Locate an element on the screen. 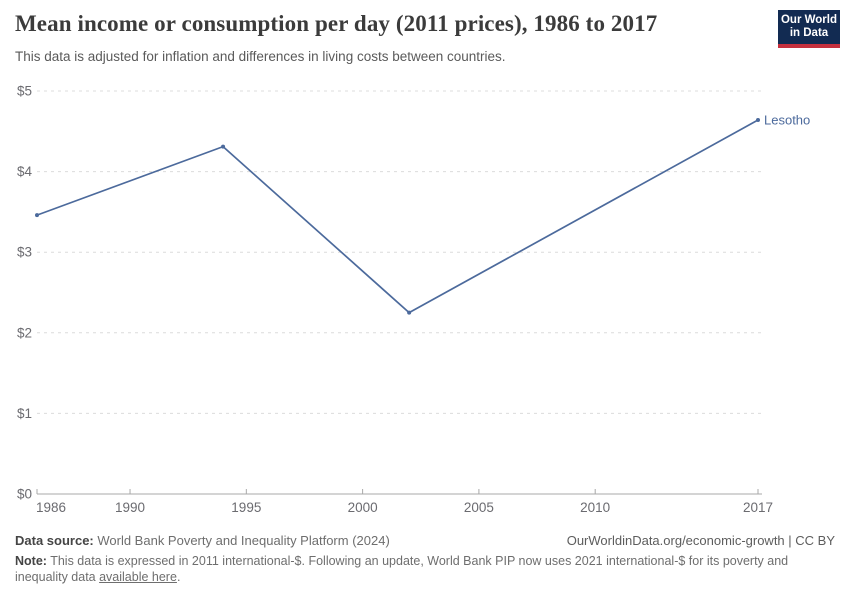 This screenshot has height=600, width=850. note-label: Note: is located at coordinates (31, 561).